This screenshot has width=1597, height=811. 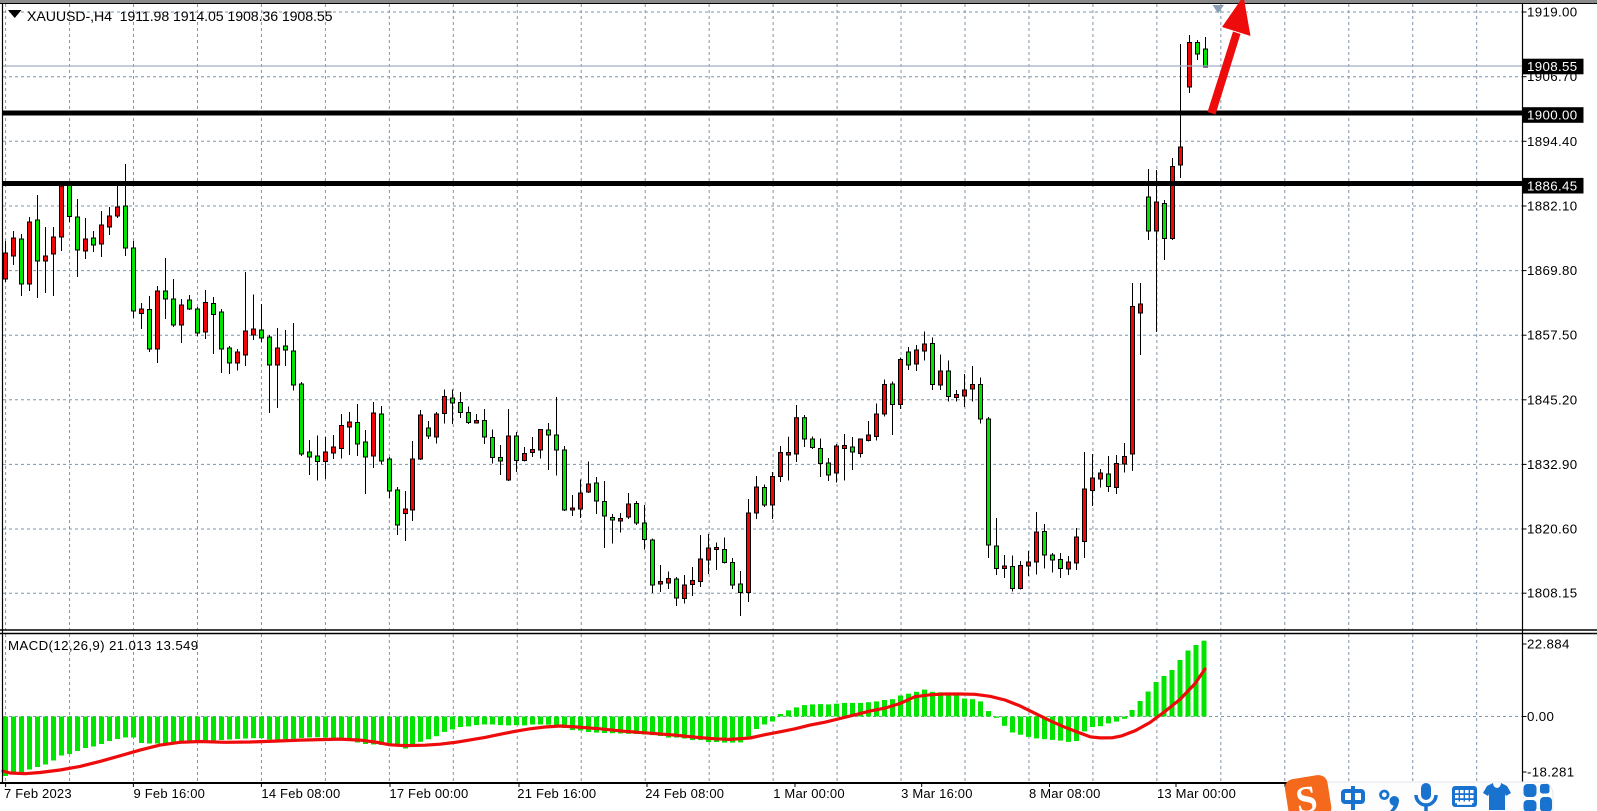 I want to click on svg-text: -18.281, so click(x=1551, y=772).